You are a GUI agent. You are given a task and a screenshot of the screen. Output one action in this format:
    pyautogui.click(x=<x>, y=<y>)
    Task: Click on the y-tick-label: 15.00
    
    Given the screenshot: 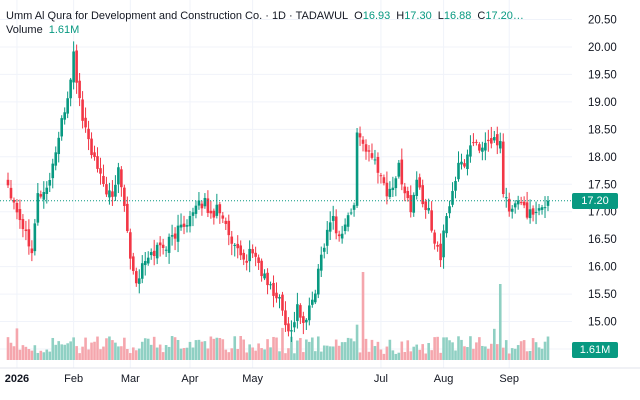 What is the action you would take?
    pyautogui.click(x=602, y=323)
    